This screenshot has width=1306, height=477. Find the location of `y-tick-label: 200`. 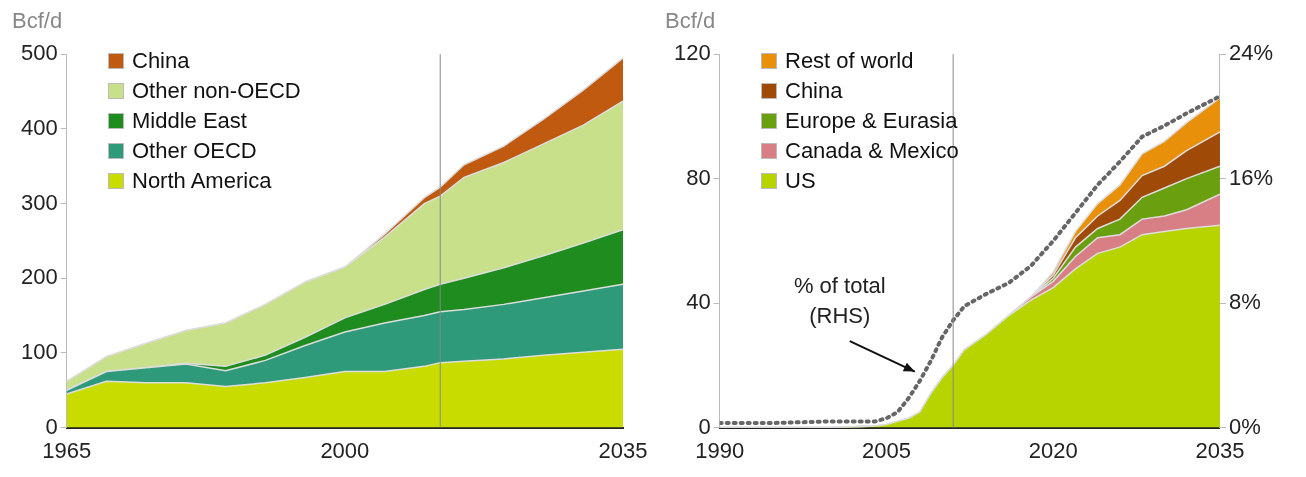

y-tick-label: 200 is located at coordinates (39, 277).